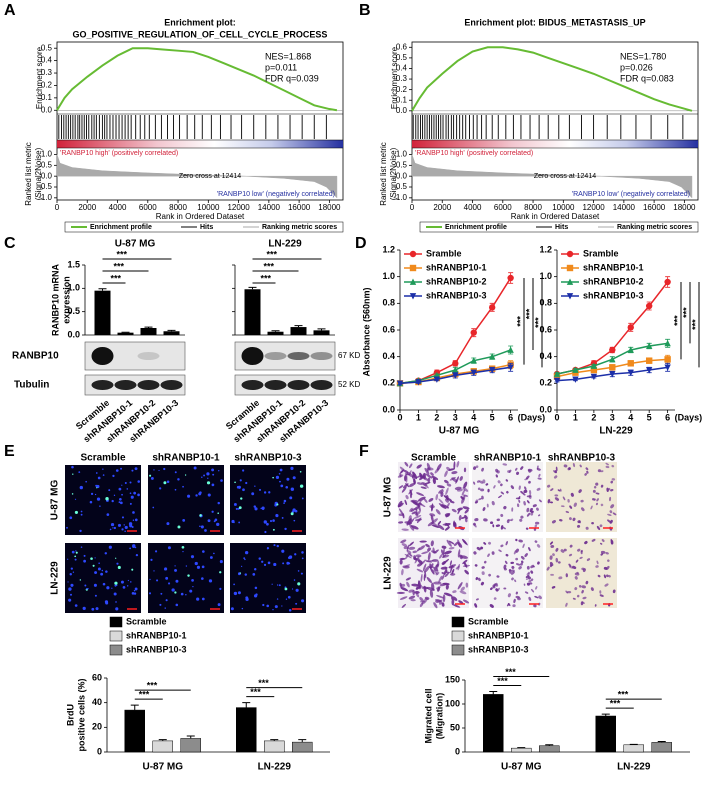  I want to click on y-tick-label: 150, so click(452, 679).